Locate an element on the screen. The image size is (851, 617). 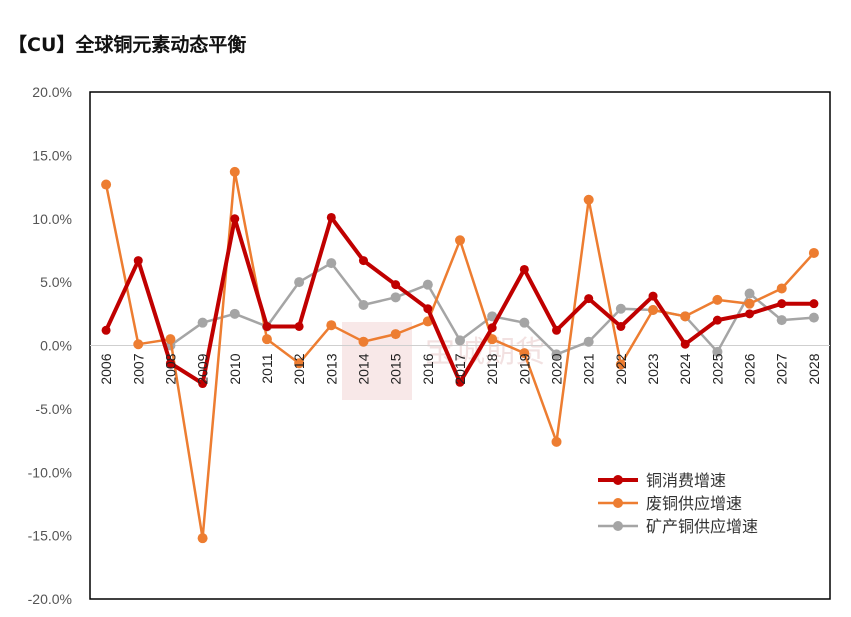
x-tick-label: 2012 is located at coordinates (299, 368).